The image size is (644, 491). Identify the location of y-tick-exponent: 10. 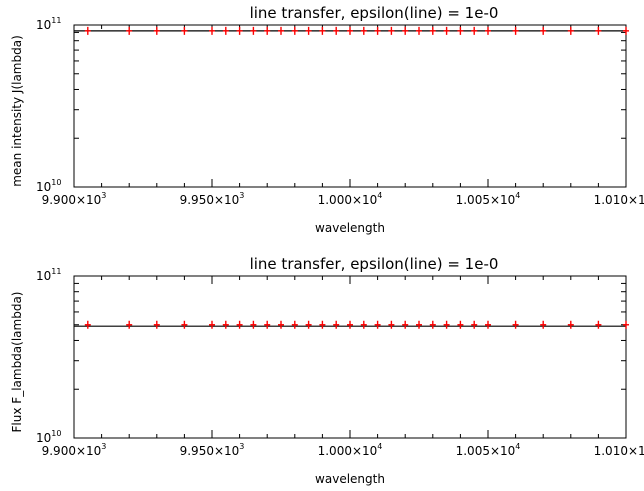
(56, 182).